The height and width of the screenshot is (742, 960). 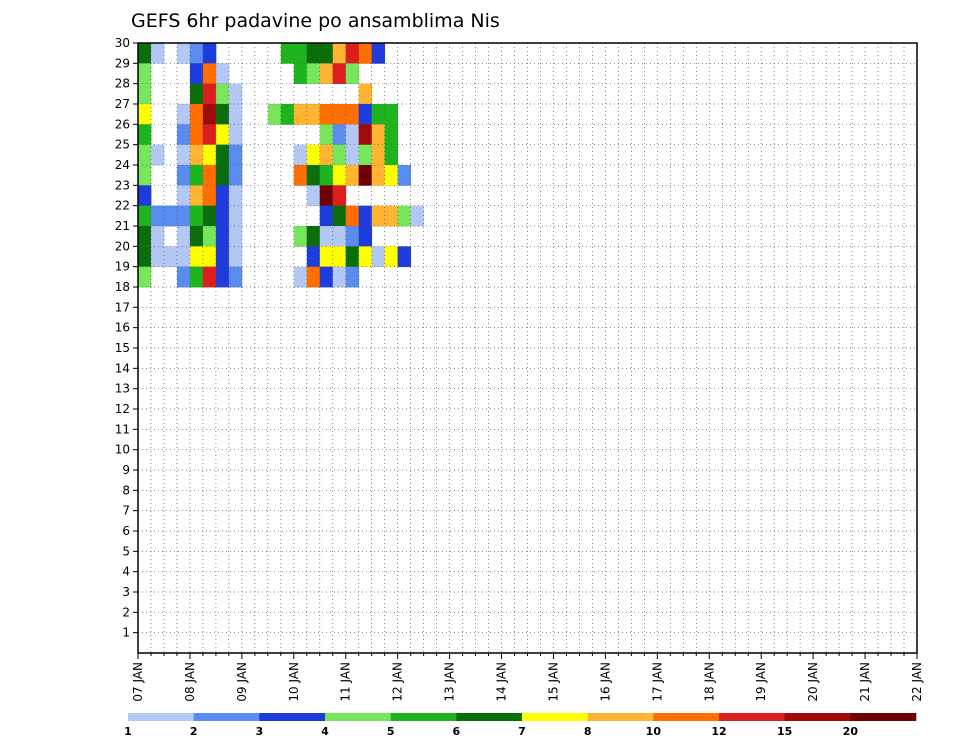 What do you see at coordinates (122, 165) in the screenshot?
I see `y-tick-label: 24` at bounding box center [122, 165].